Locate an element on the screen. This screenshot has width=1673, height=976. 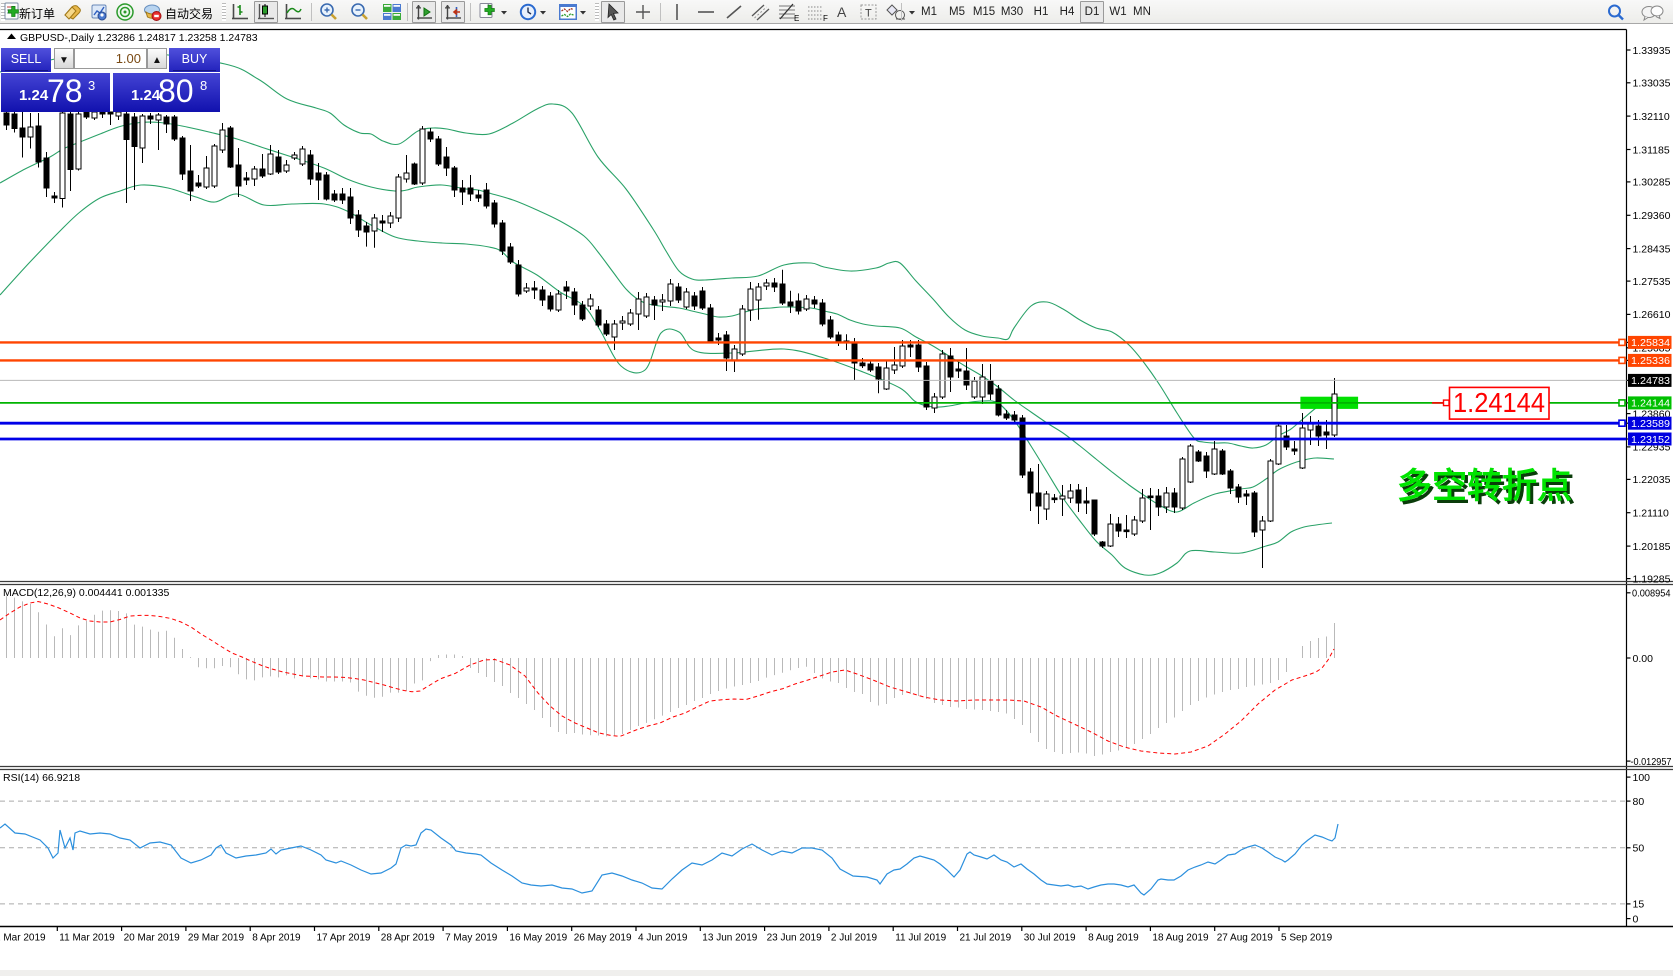
svg-text: 21 Jul 2019 is located at coordinates (986, 938).